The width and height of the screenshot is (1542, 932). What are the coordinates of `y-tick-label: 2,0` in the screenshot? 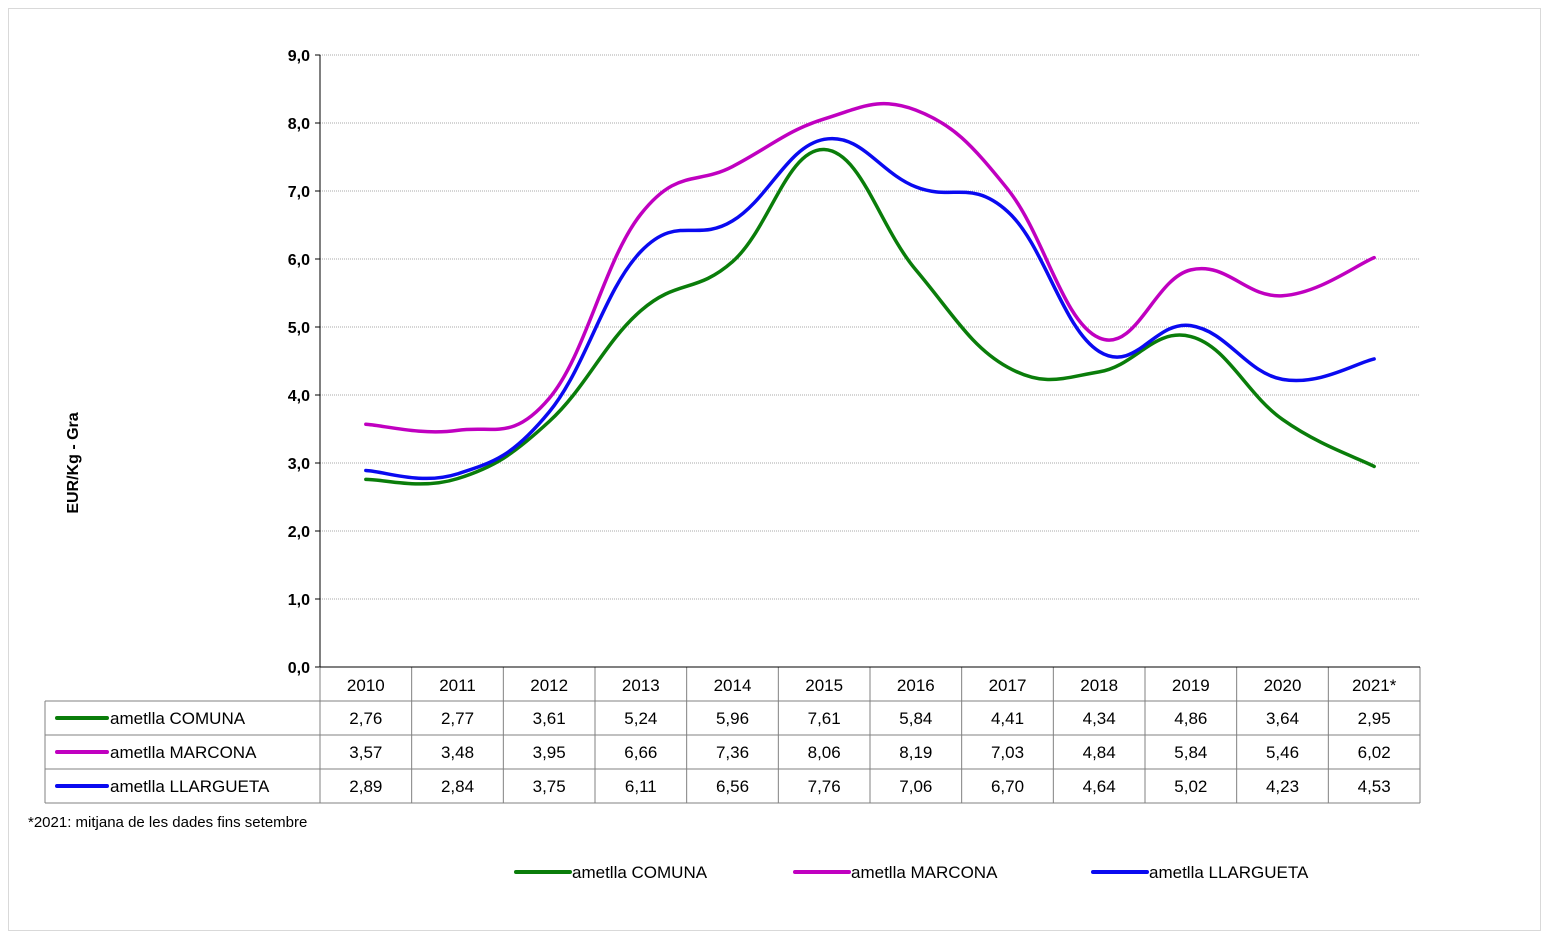 It's located at (299, 532).